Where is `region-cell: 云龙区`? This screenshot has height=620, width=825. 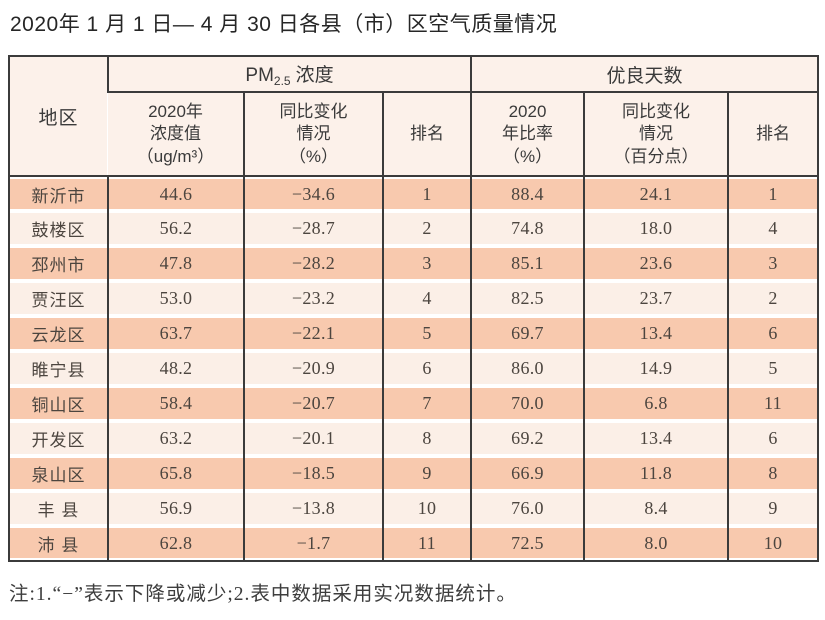
region-cell: 云龙区 is located at coordinates (58, 334).